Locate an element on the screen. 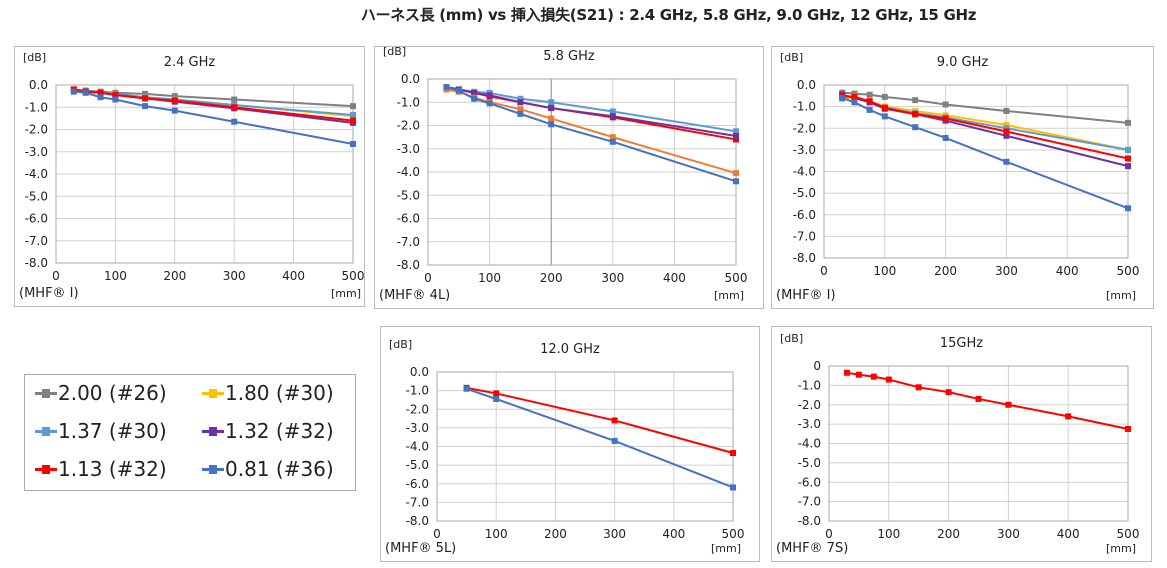 Image resolution: width=1167 pixels, height=568 pixels. chart-title: 12.0 GHz is located at coordinates (570, 349).